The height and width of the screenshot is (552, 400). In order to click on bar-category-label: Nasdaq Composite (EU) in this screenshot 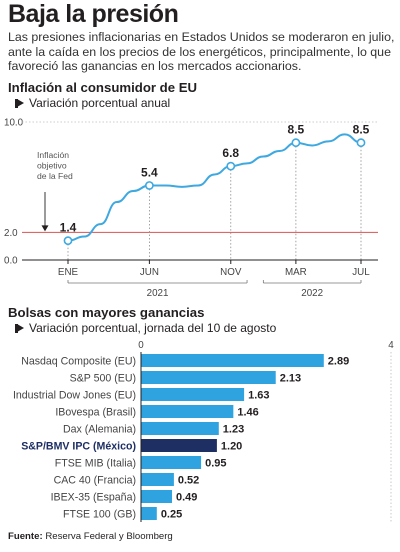, I will do `click(78, 361)`.